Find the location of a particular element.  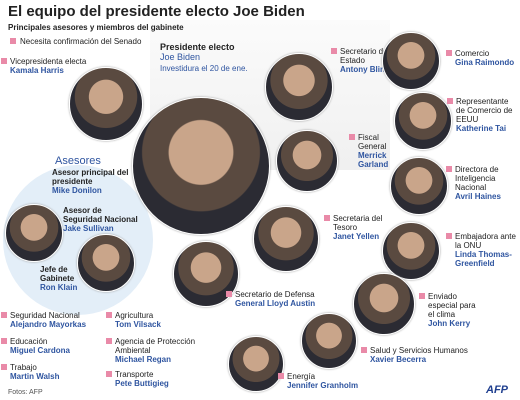

role: Agricultura is located at coordinates (134, 315).